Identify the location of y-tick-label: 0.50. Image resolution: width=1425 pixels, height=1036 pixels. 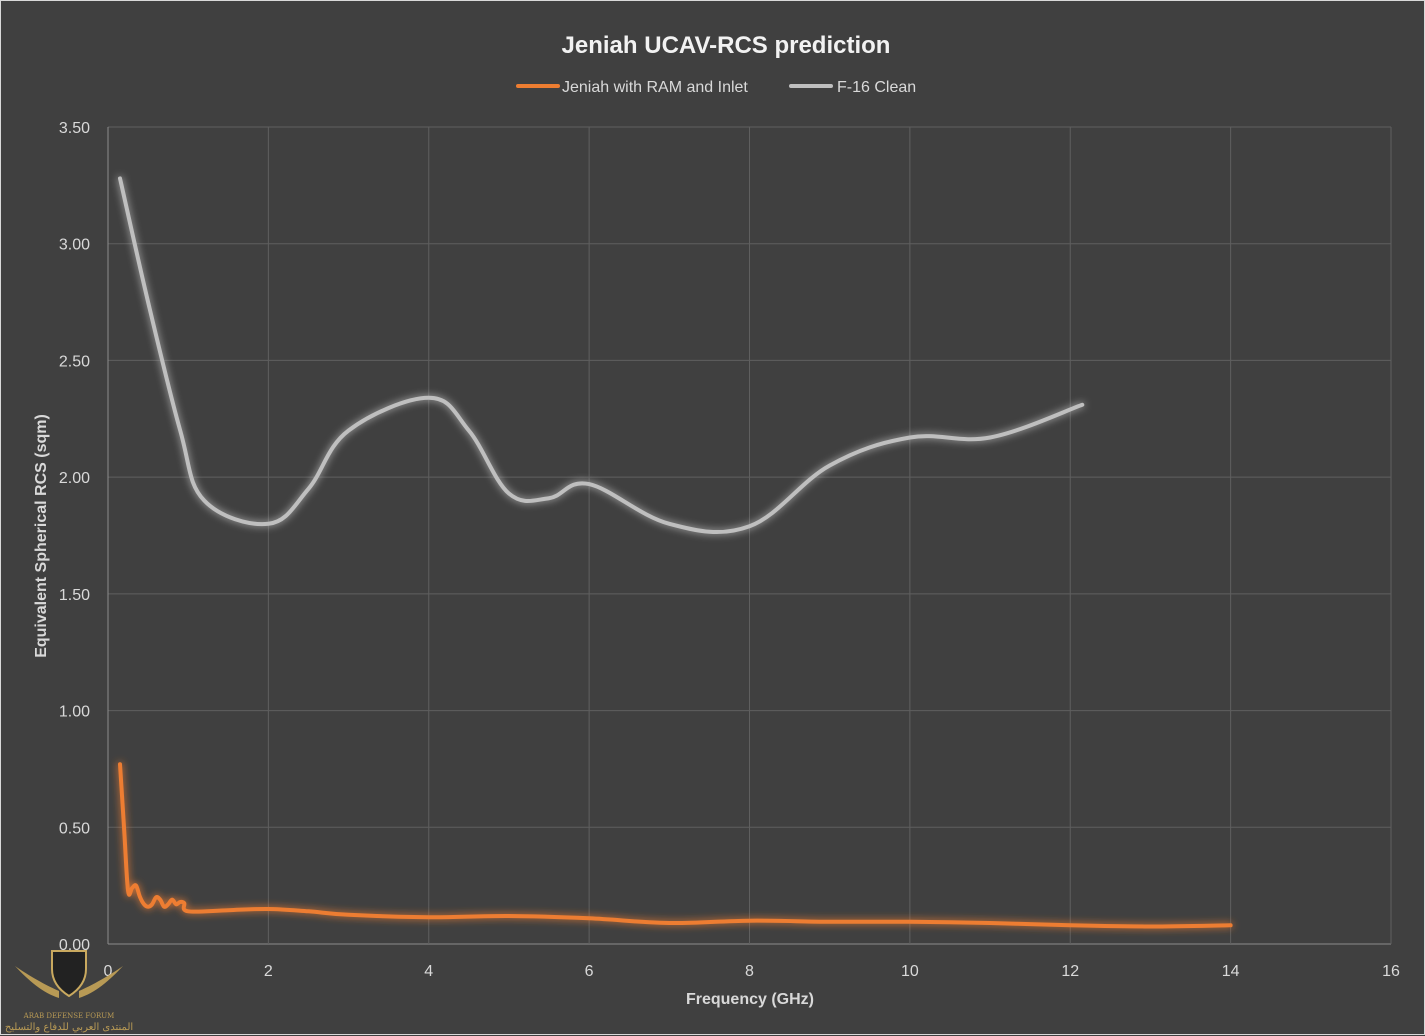
(74, 828).